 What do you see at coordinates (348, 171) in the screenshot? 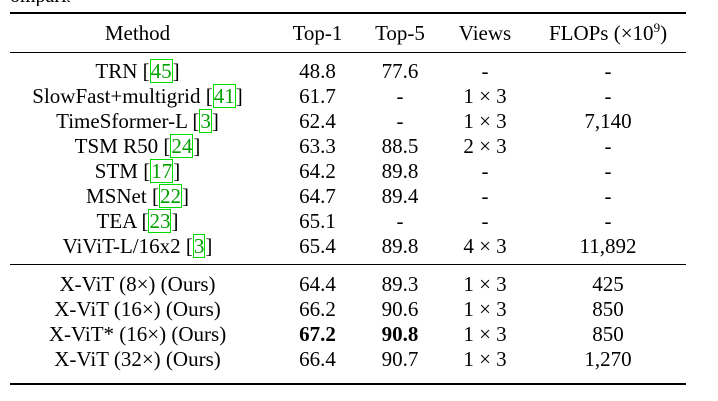
I see `table-row: STM [17] 64.2 89.8 - -` at bounding box center [348, 171].